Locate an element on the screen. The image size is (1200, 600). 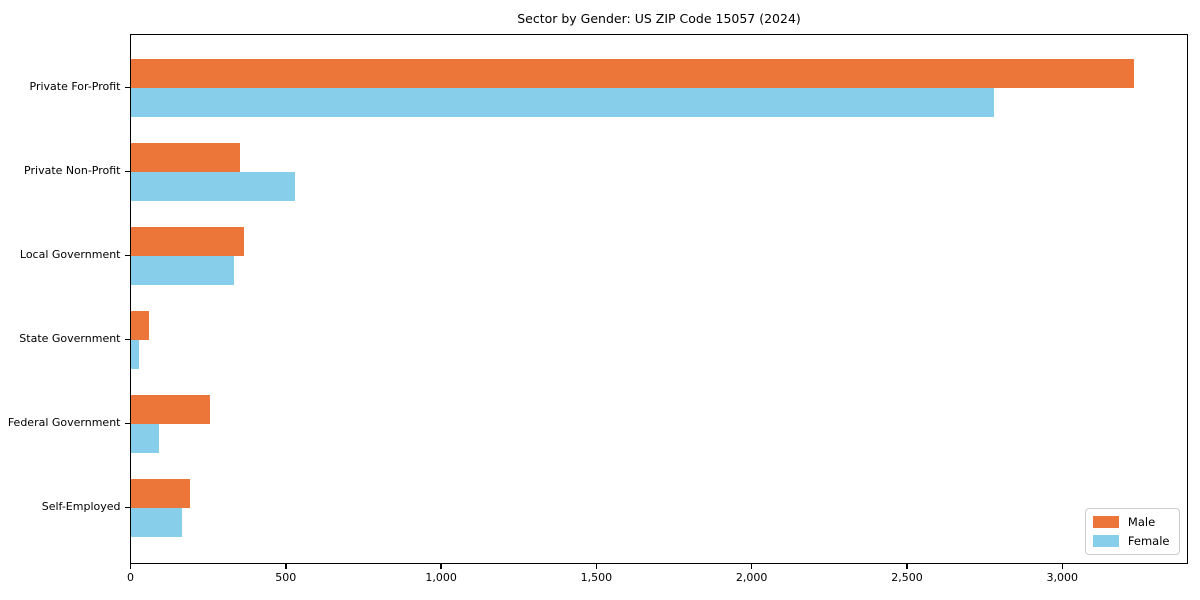
y-tick-label-state-government: State Government is located at coordinates (70, 338).